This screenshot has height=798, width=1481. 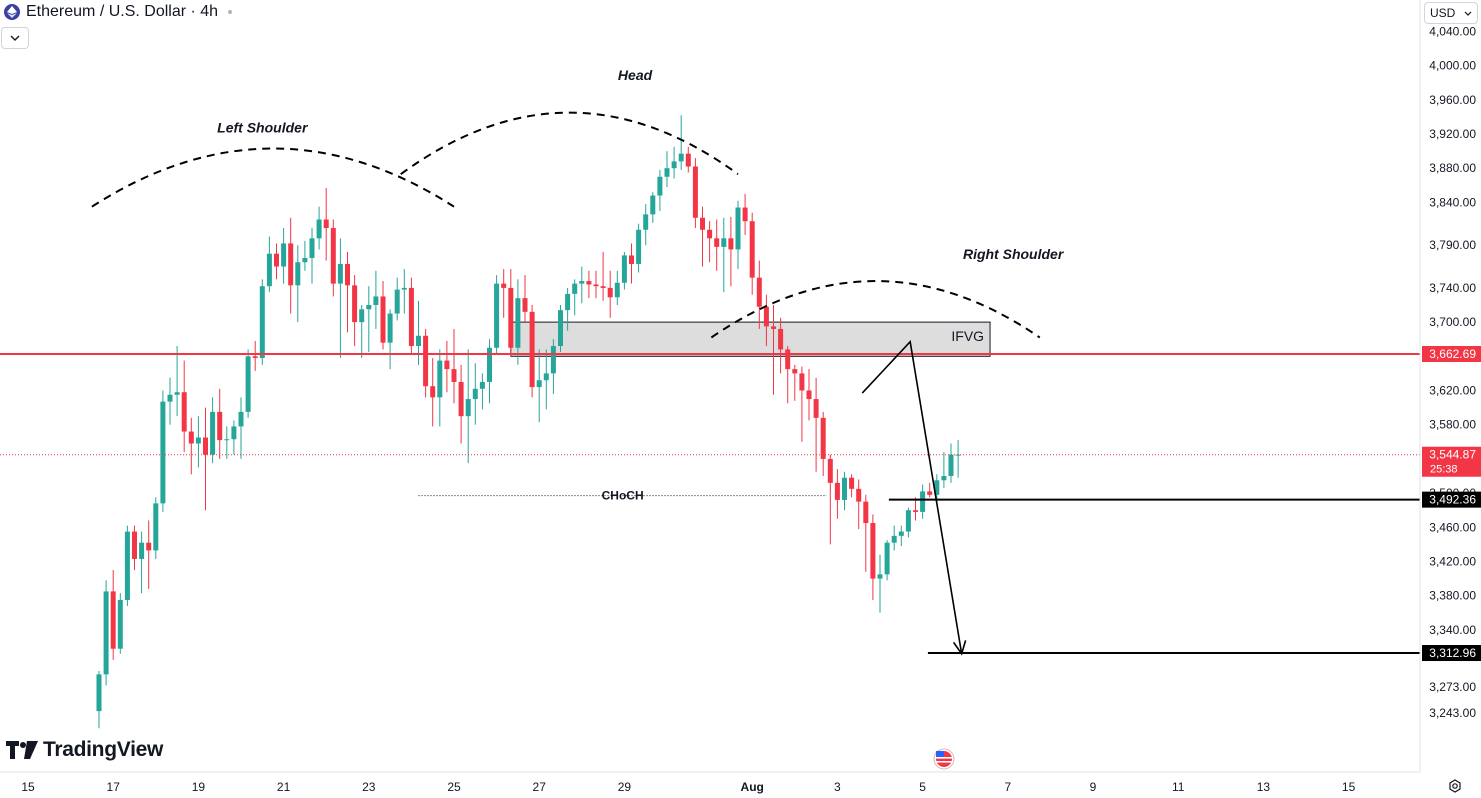 What do you see at coordinates (875, 309) in the screenshot?
I see `right-shoulder-arc` at bounding box center [875, 309].